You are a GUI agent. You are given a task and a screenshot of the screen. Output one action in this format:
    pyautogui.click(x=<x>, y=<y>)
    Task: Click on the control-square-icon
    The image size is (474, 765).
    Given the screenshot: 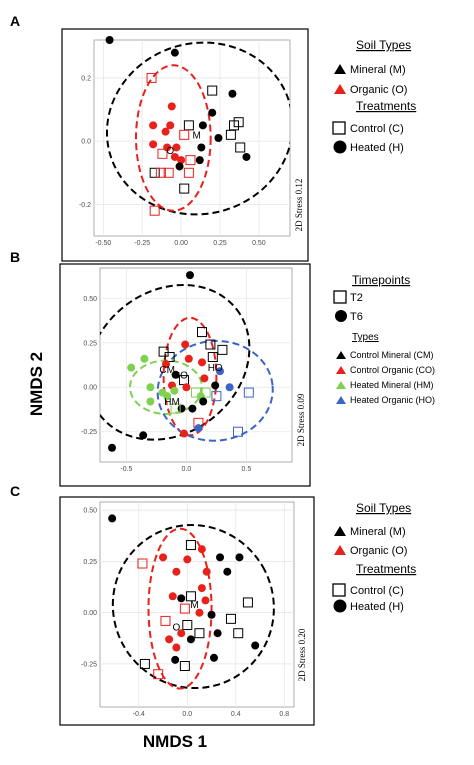 What is the action you would take?
    pyautogui.click(x=339, y=128)
    